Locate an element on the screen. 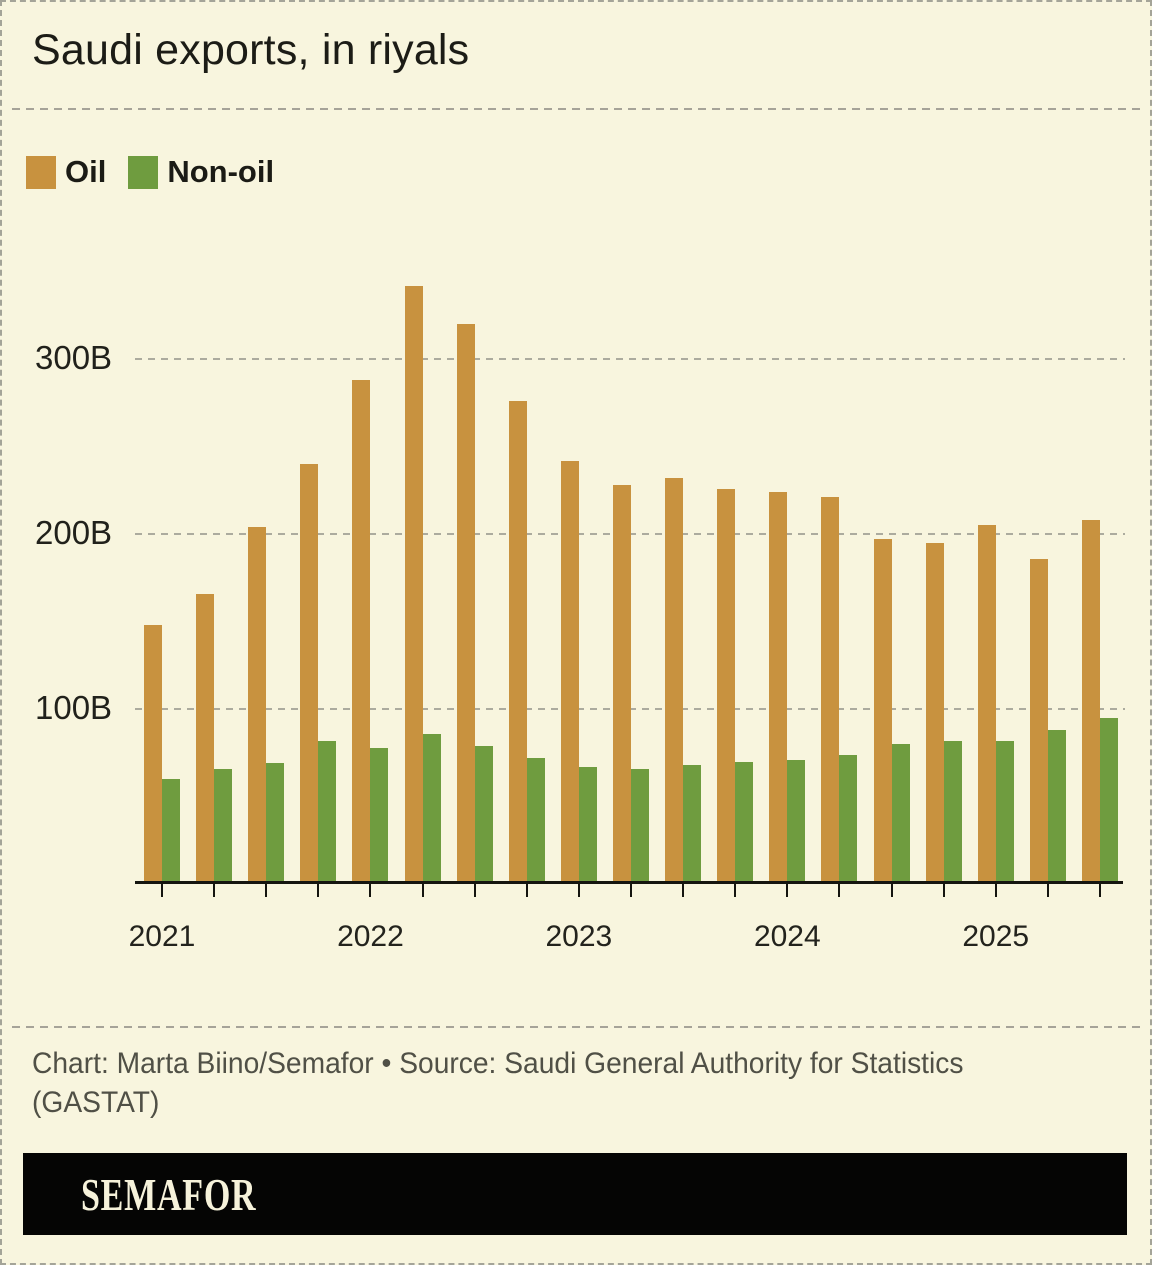 The width and height of the screenshot is (1152, 1265). bar-oil-2023-q2 is located at coordinates (621, 684).